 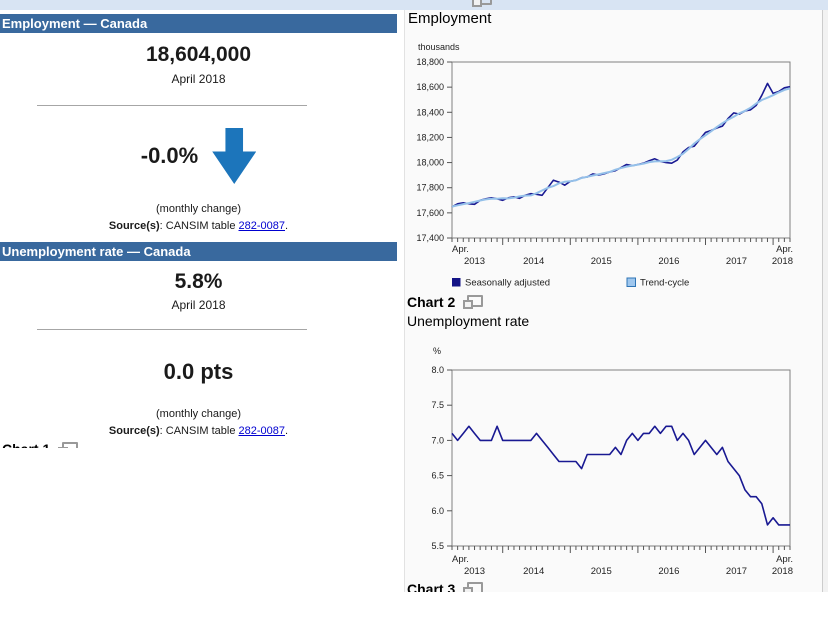 What do you see at coordinates (430, 188) in the screenshot?
I see `svg-text: 17,800` at bounding box center [430, 188].